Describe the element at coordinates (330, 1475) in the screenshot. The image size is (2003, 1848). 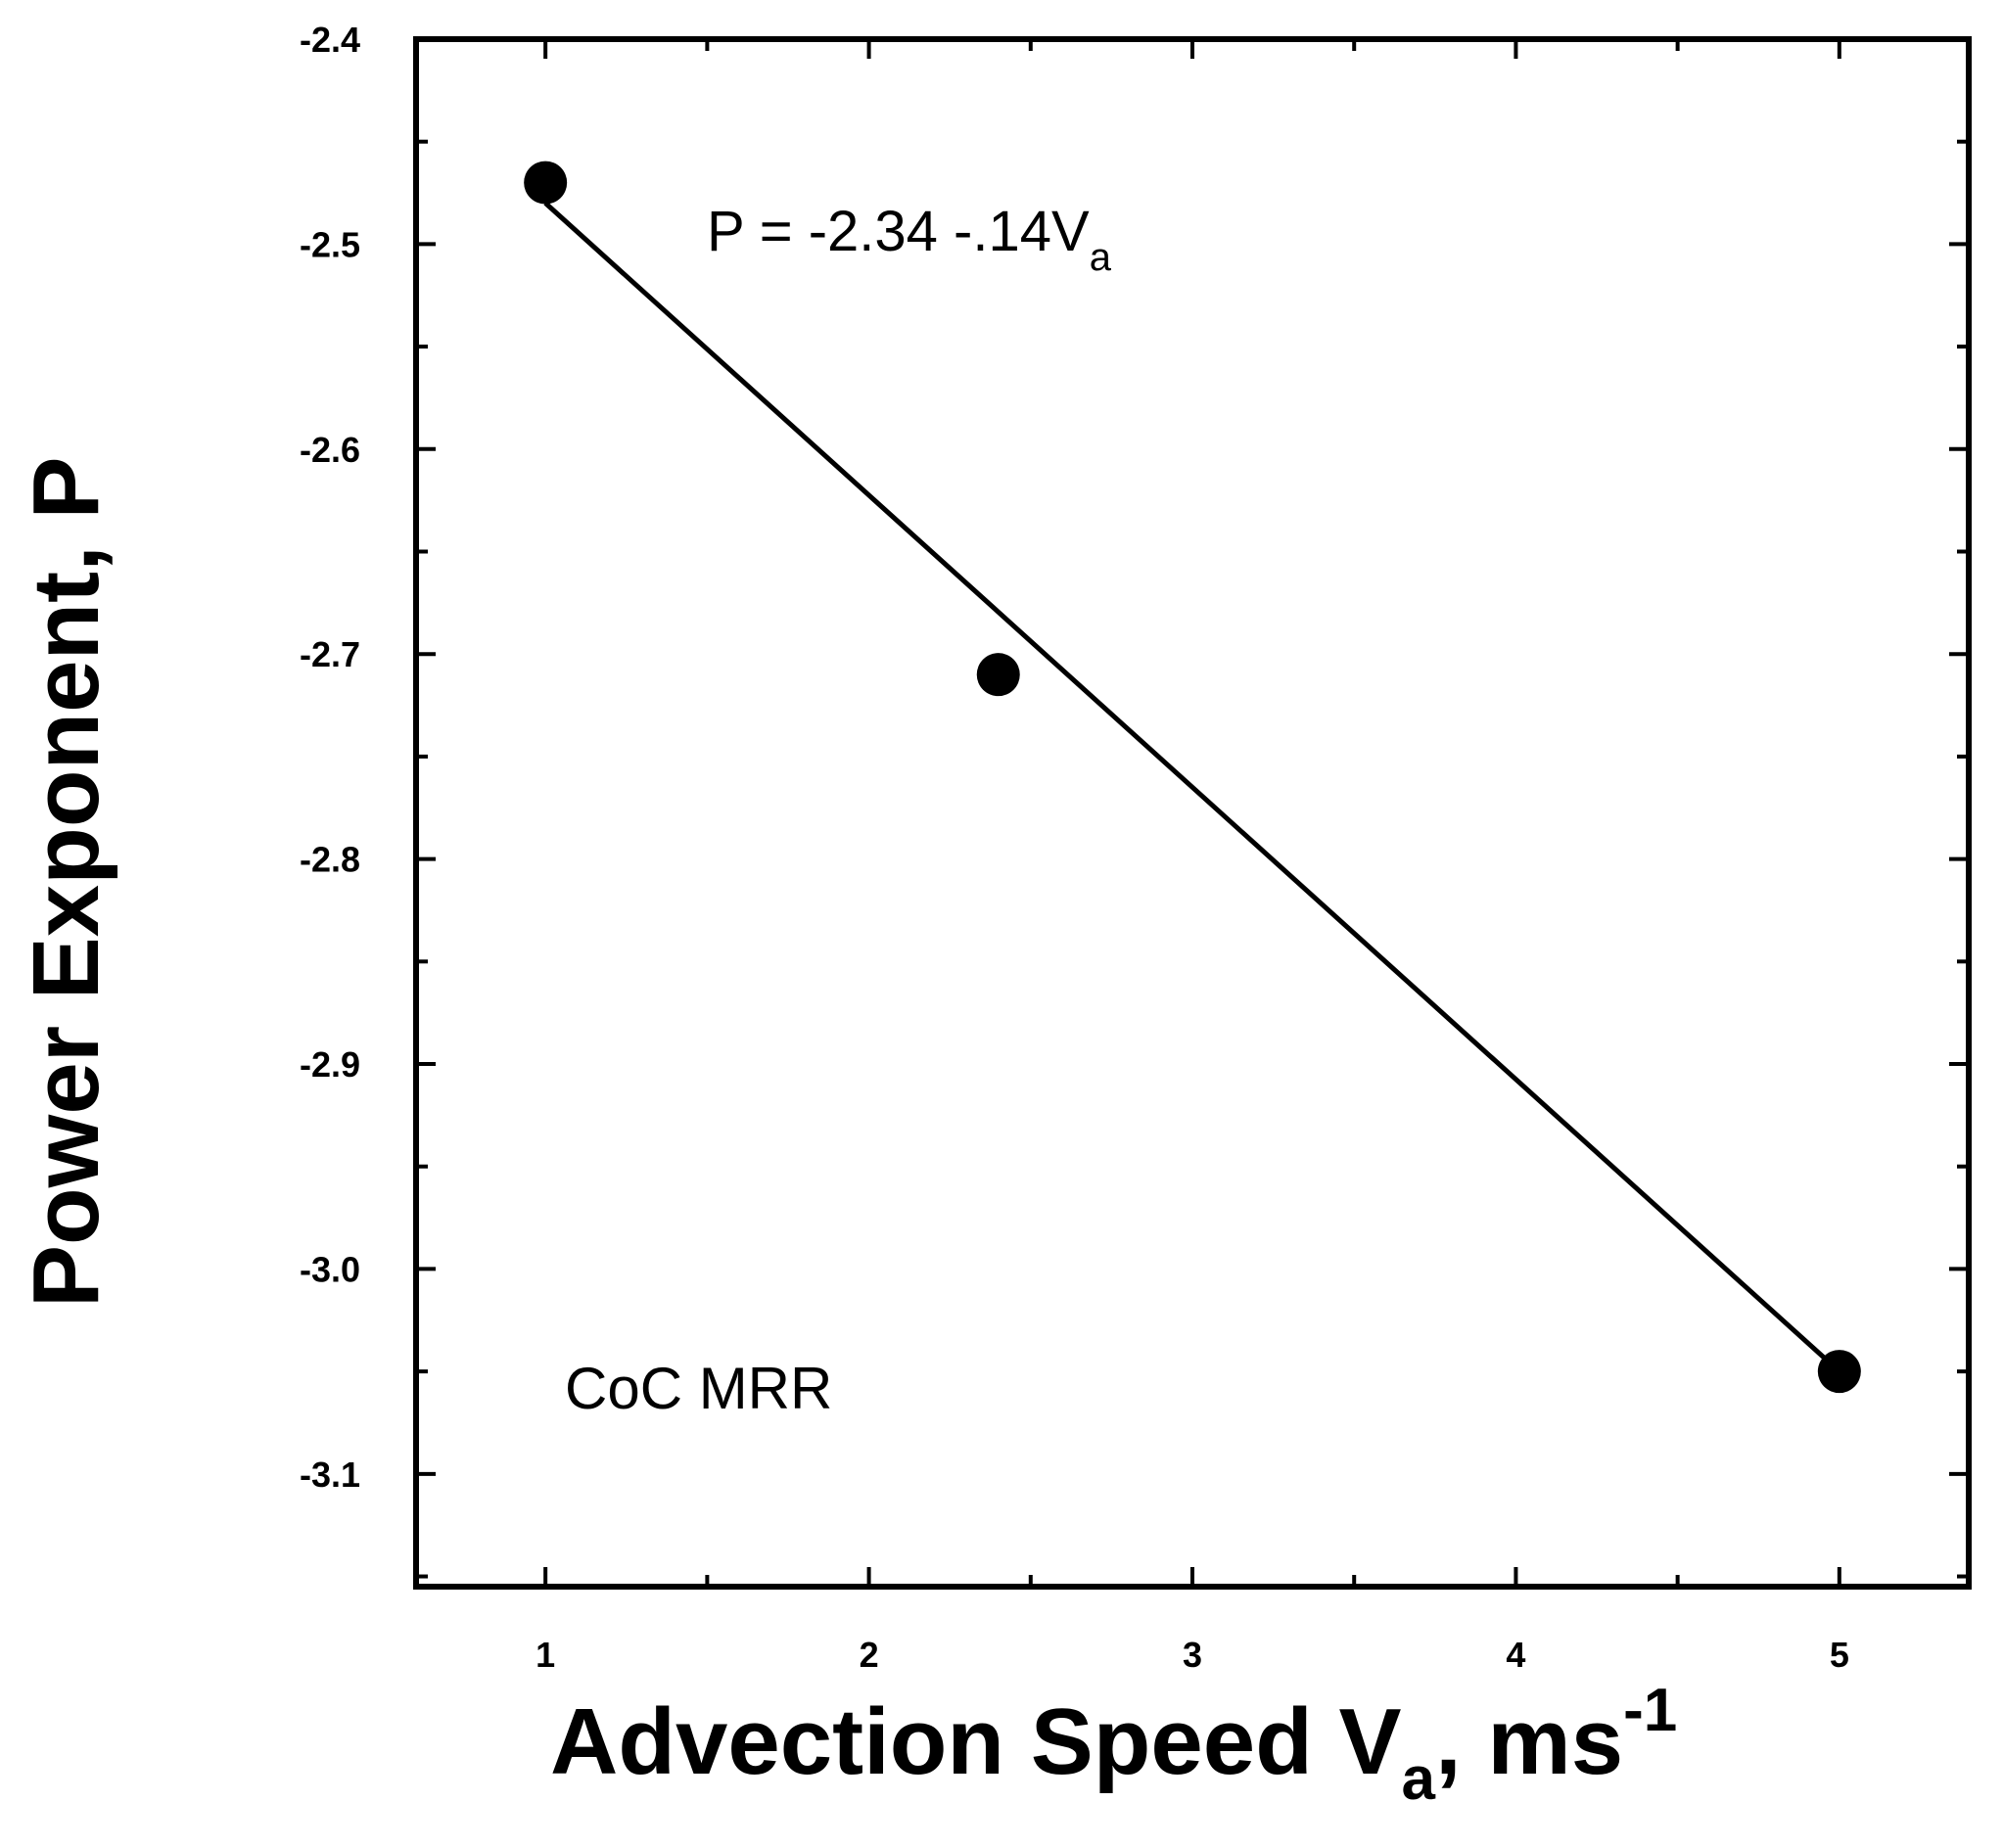
I see `y-tick-label: -3.1` at that location.